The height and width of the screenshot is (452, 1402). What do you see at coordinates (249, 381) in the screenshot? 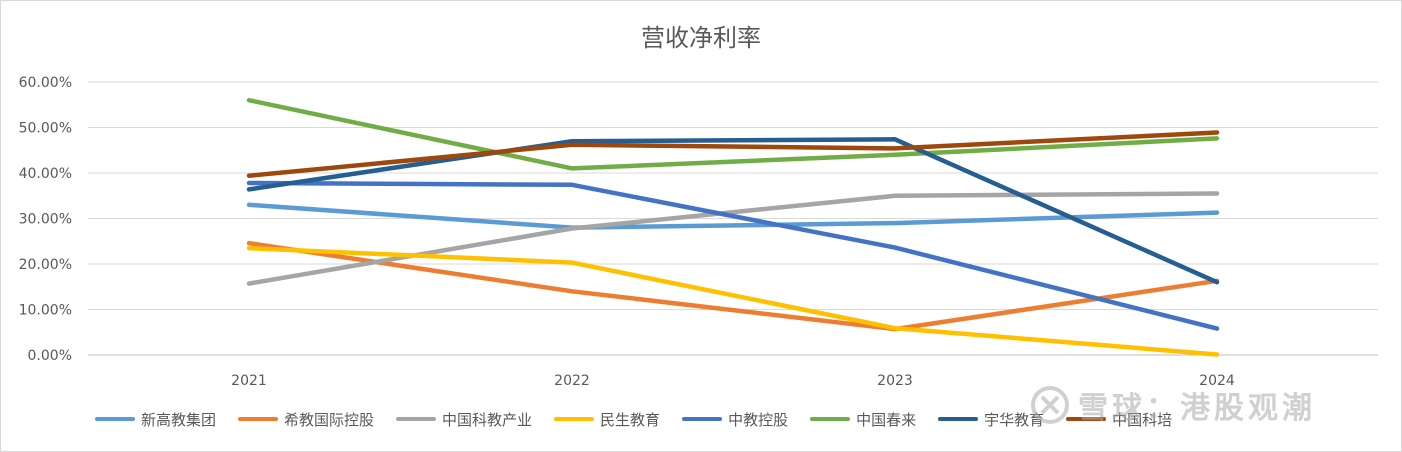
I see `x-tick-label: 2021` at bounding box center [249, 381].